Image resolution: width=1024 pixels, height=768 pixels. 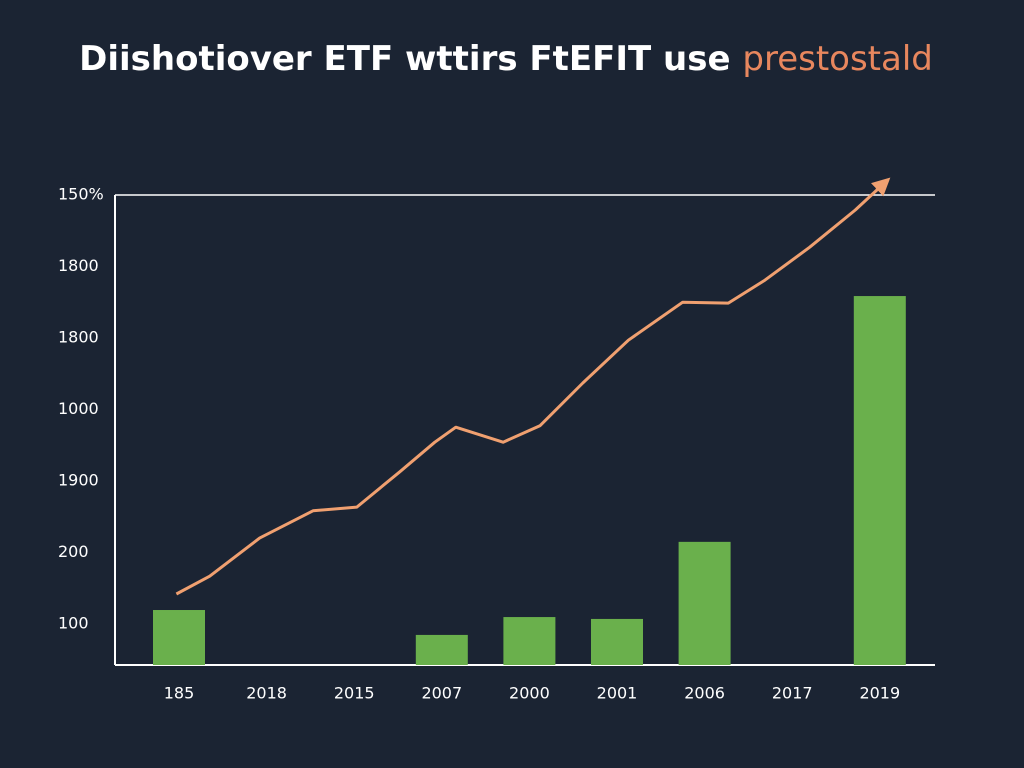 What do you see at coordinates (179, 693) in the screenshot?
I see `x-tick-label: 185` at bounding box center [179, 693].